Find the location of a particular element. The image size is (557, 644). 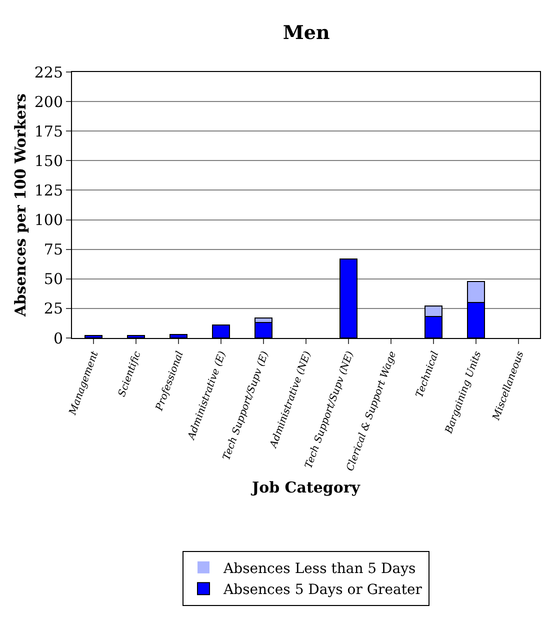

y-tick-label: 0 is located at coordinates (58, 338).